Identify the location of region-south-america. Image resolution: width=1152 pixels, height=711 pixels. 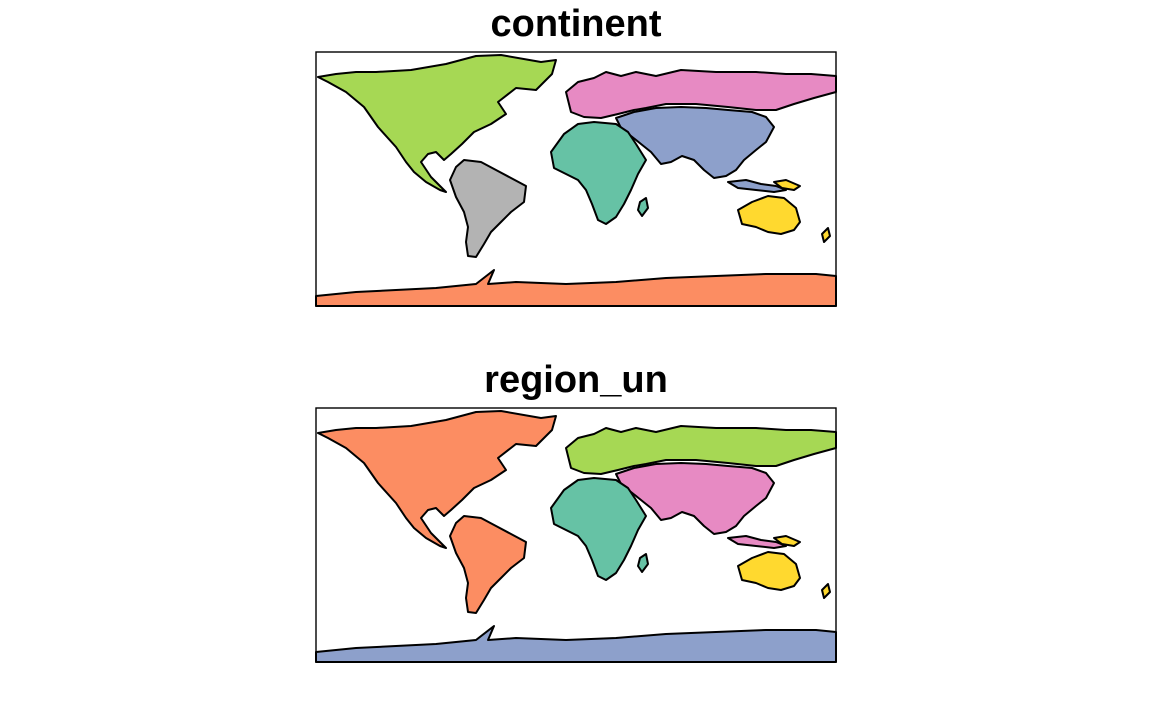
(488, 208).